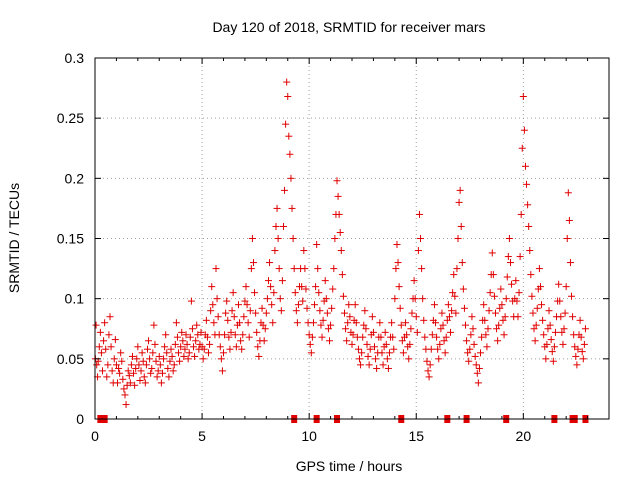 This screenshot has width=640, height=480. Describe the element at coordinates (70, 239) in the screenshot. I see `y-tick-label: 0.15` at that location.